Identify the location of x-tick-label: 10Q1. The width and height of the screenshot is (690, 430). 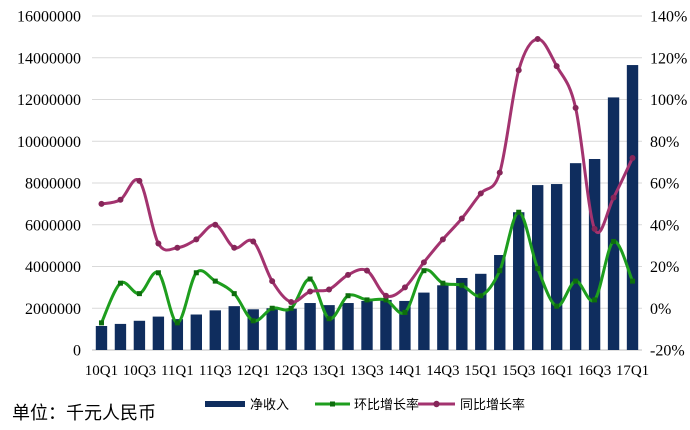
(101, 371).